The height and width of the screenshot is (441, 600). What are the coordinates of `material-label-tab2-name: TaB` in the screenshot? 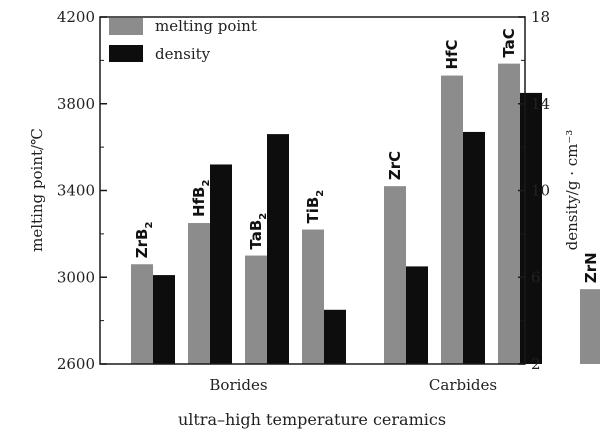 It's located at (256, 235).